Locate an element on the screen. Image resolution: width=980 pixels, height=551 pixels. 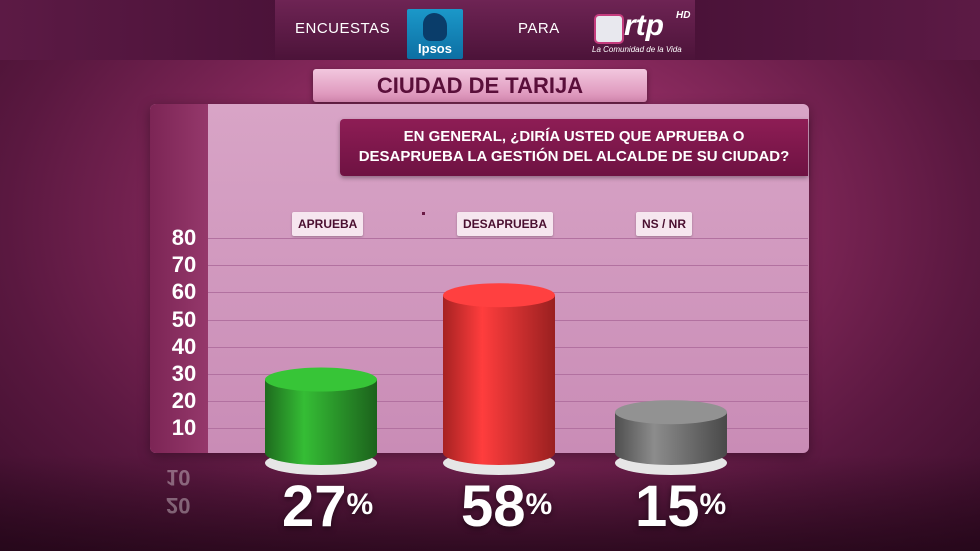
y-tick-label-30: 30 is located at coordinates (184, 373).